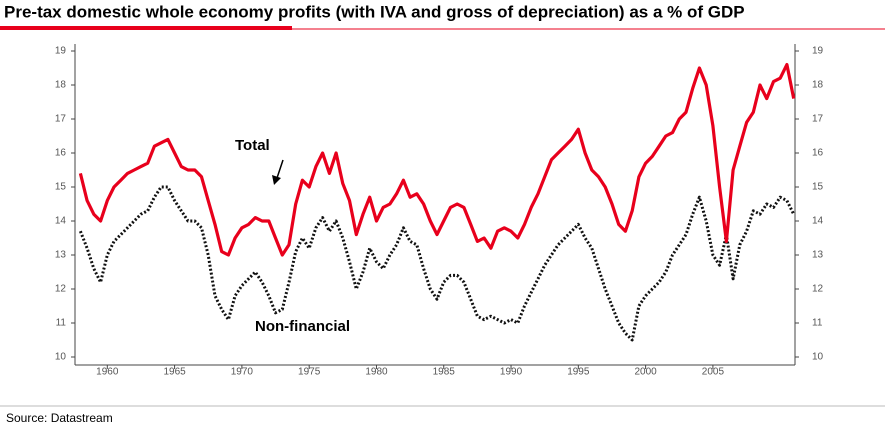  What do you see at coordinates (61, 85) in the screenshot?
I see `y-tick-label: 18` at bounding box center [61, 85].